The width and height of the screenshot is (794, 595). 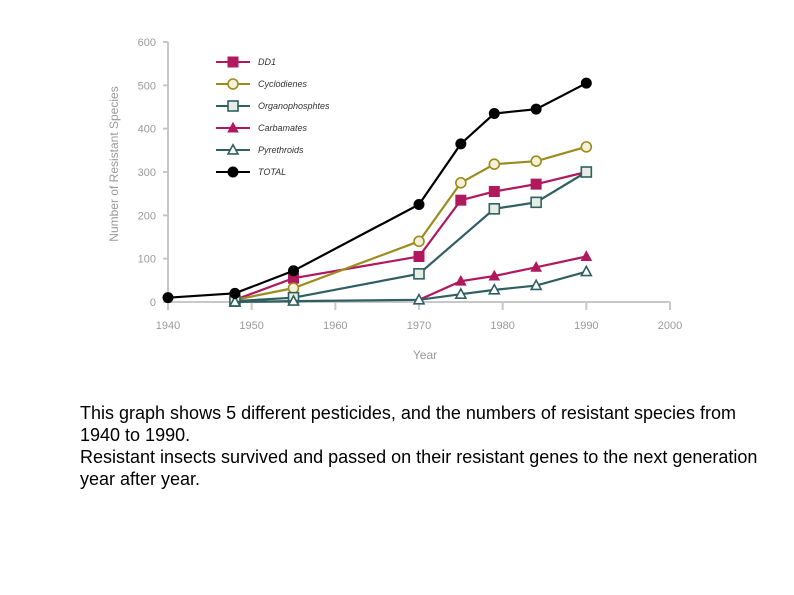 I want to click on legend-item-carbamates: Carbamates, so click(x=262, y=127).